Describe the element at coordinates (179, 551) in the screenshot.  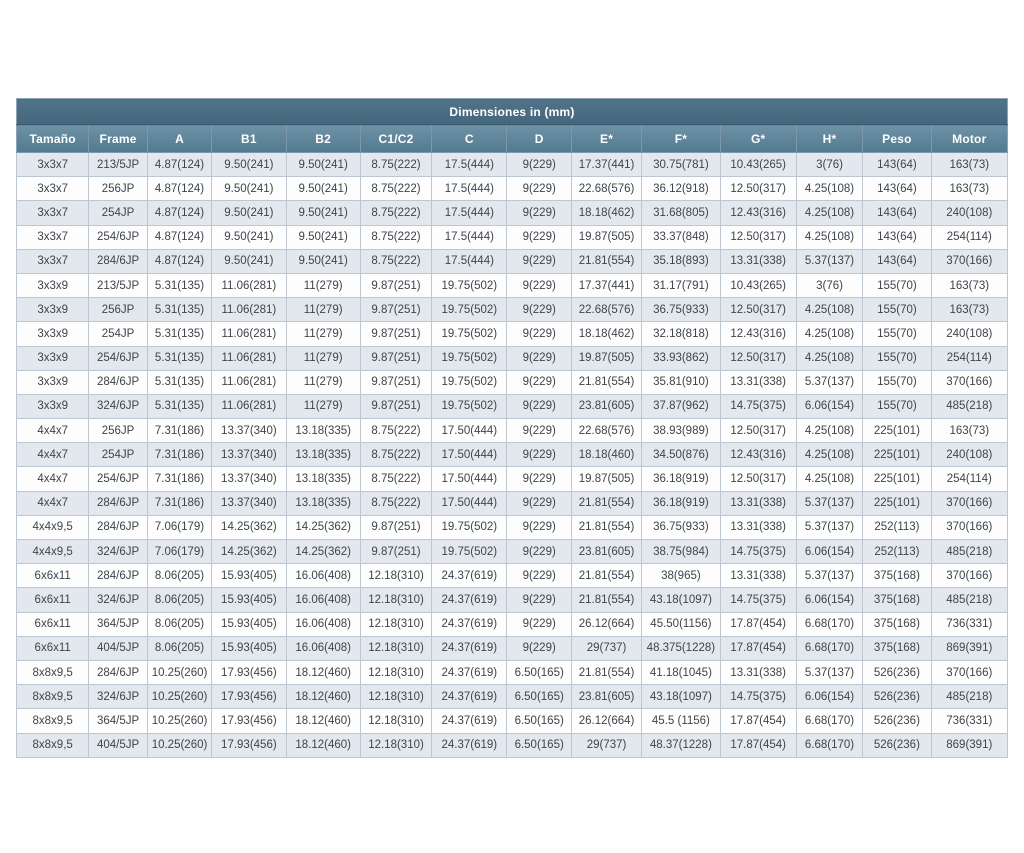
I see `table-cell: 7.06(179)` at that location.